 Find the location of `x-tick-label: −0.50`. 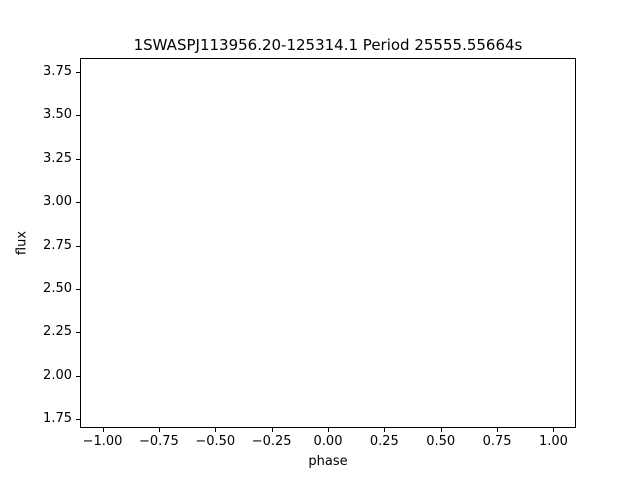

x-tick-label: −0.50 is located at coordinates (215, 441).